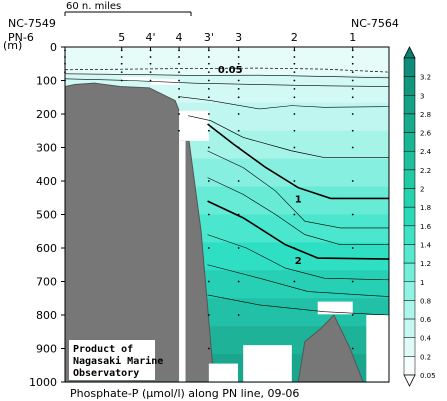  I want to click on contour-label: 2, so click(298, 261).